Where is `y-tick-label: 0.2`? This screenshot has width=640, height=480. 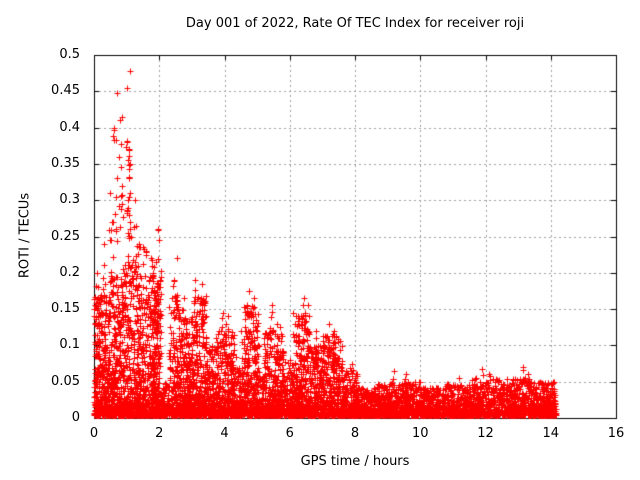 y-tick-label: 0.2 is located at coordinates (69, 272).